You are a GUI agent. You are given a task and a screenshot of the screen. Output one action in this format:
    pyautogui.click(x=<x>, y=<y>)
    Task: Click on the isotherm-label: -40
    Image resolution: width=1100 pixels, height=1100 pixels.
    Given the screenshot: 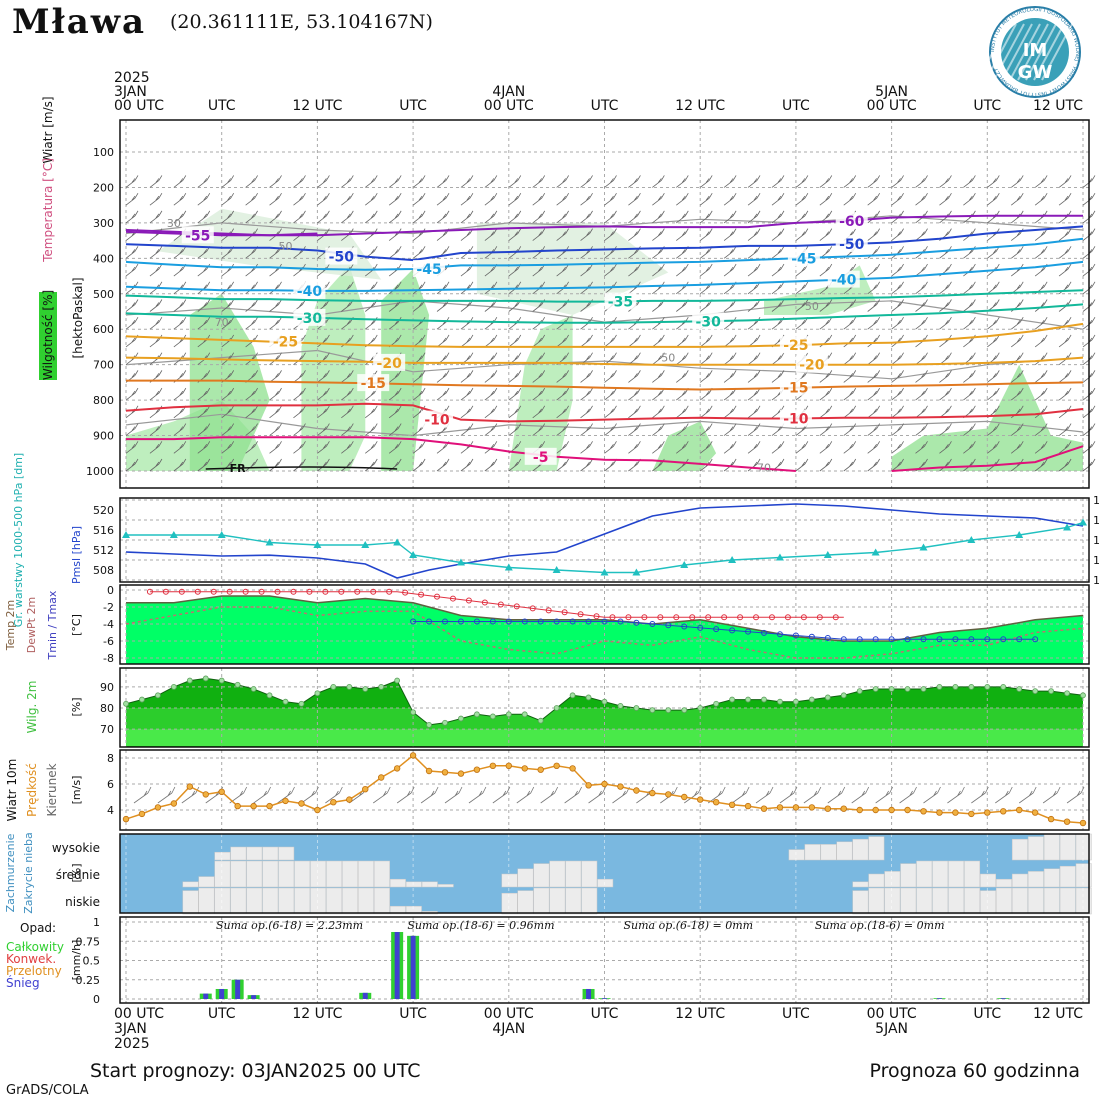 What is the action you would take?
    pyautogui.click(x=310, y=292)
    